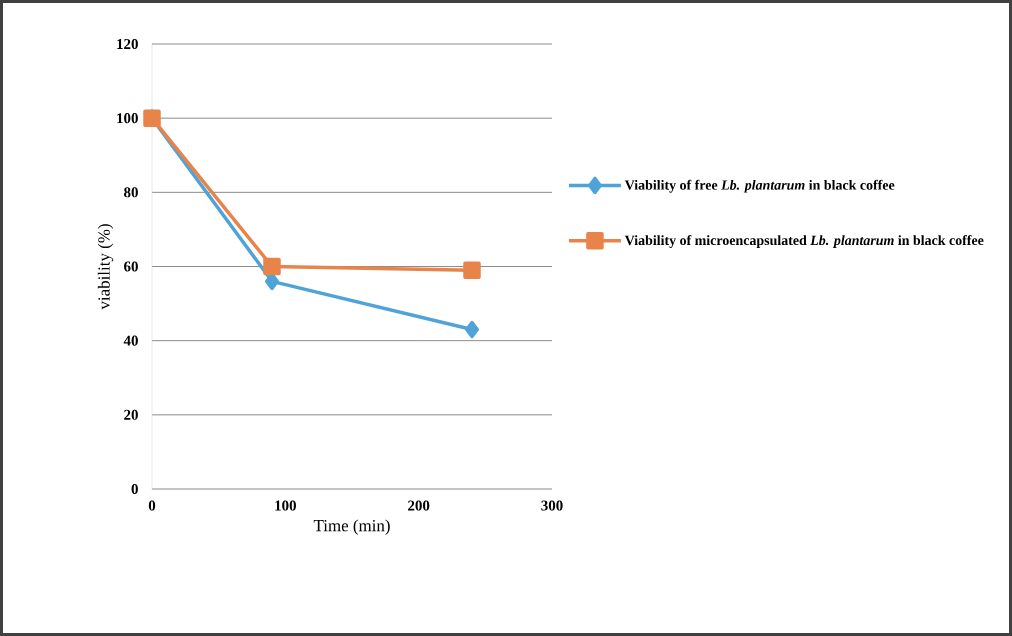  I want to click on y-tick-label: 60, so click(131, 266).